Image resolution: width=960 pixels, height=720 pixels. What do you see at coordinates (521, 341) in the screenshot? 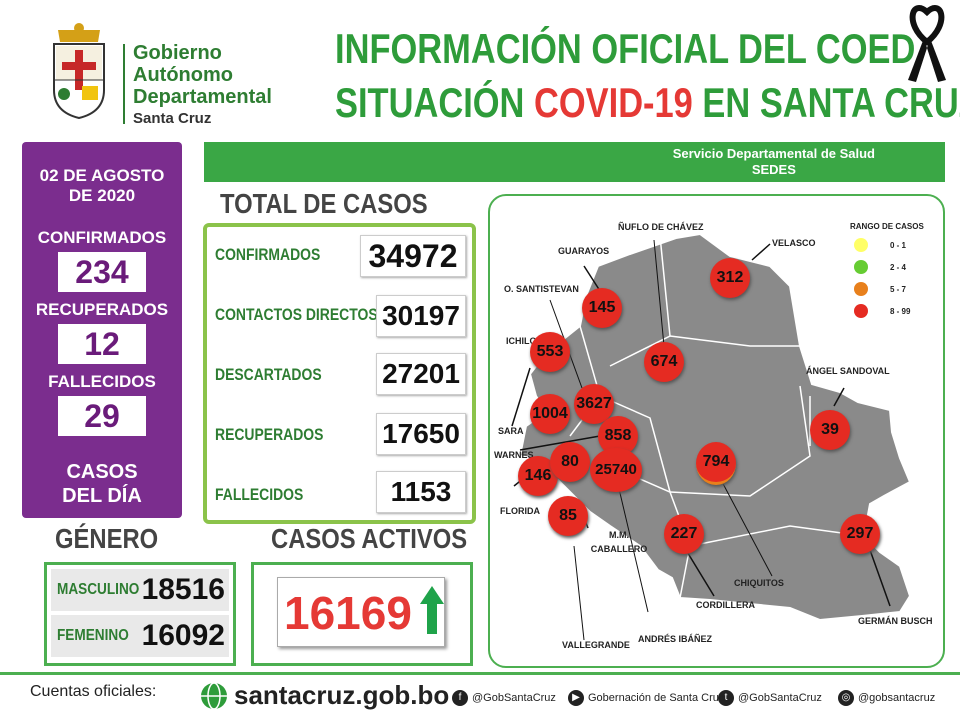
I see `label-ichilo: ICHILO` at bounding box center [521, 341].